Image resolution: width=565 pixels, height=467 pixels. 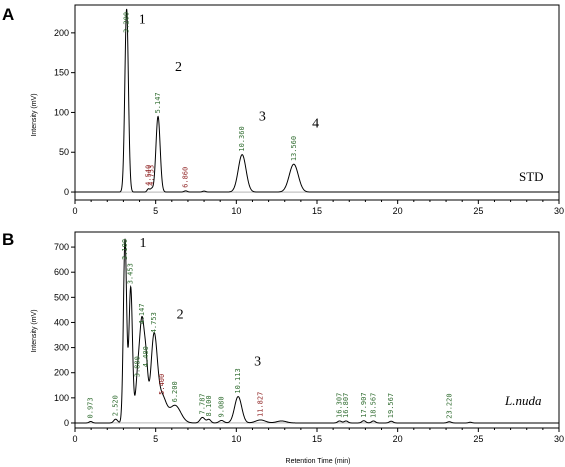 What do you see at coordinates (8, 14) in the screenshot?
I see `panel-a-letter: A` at bounding box center [8, 14].